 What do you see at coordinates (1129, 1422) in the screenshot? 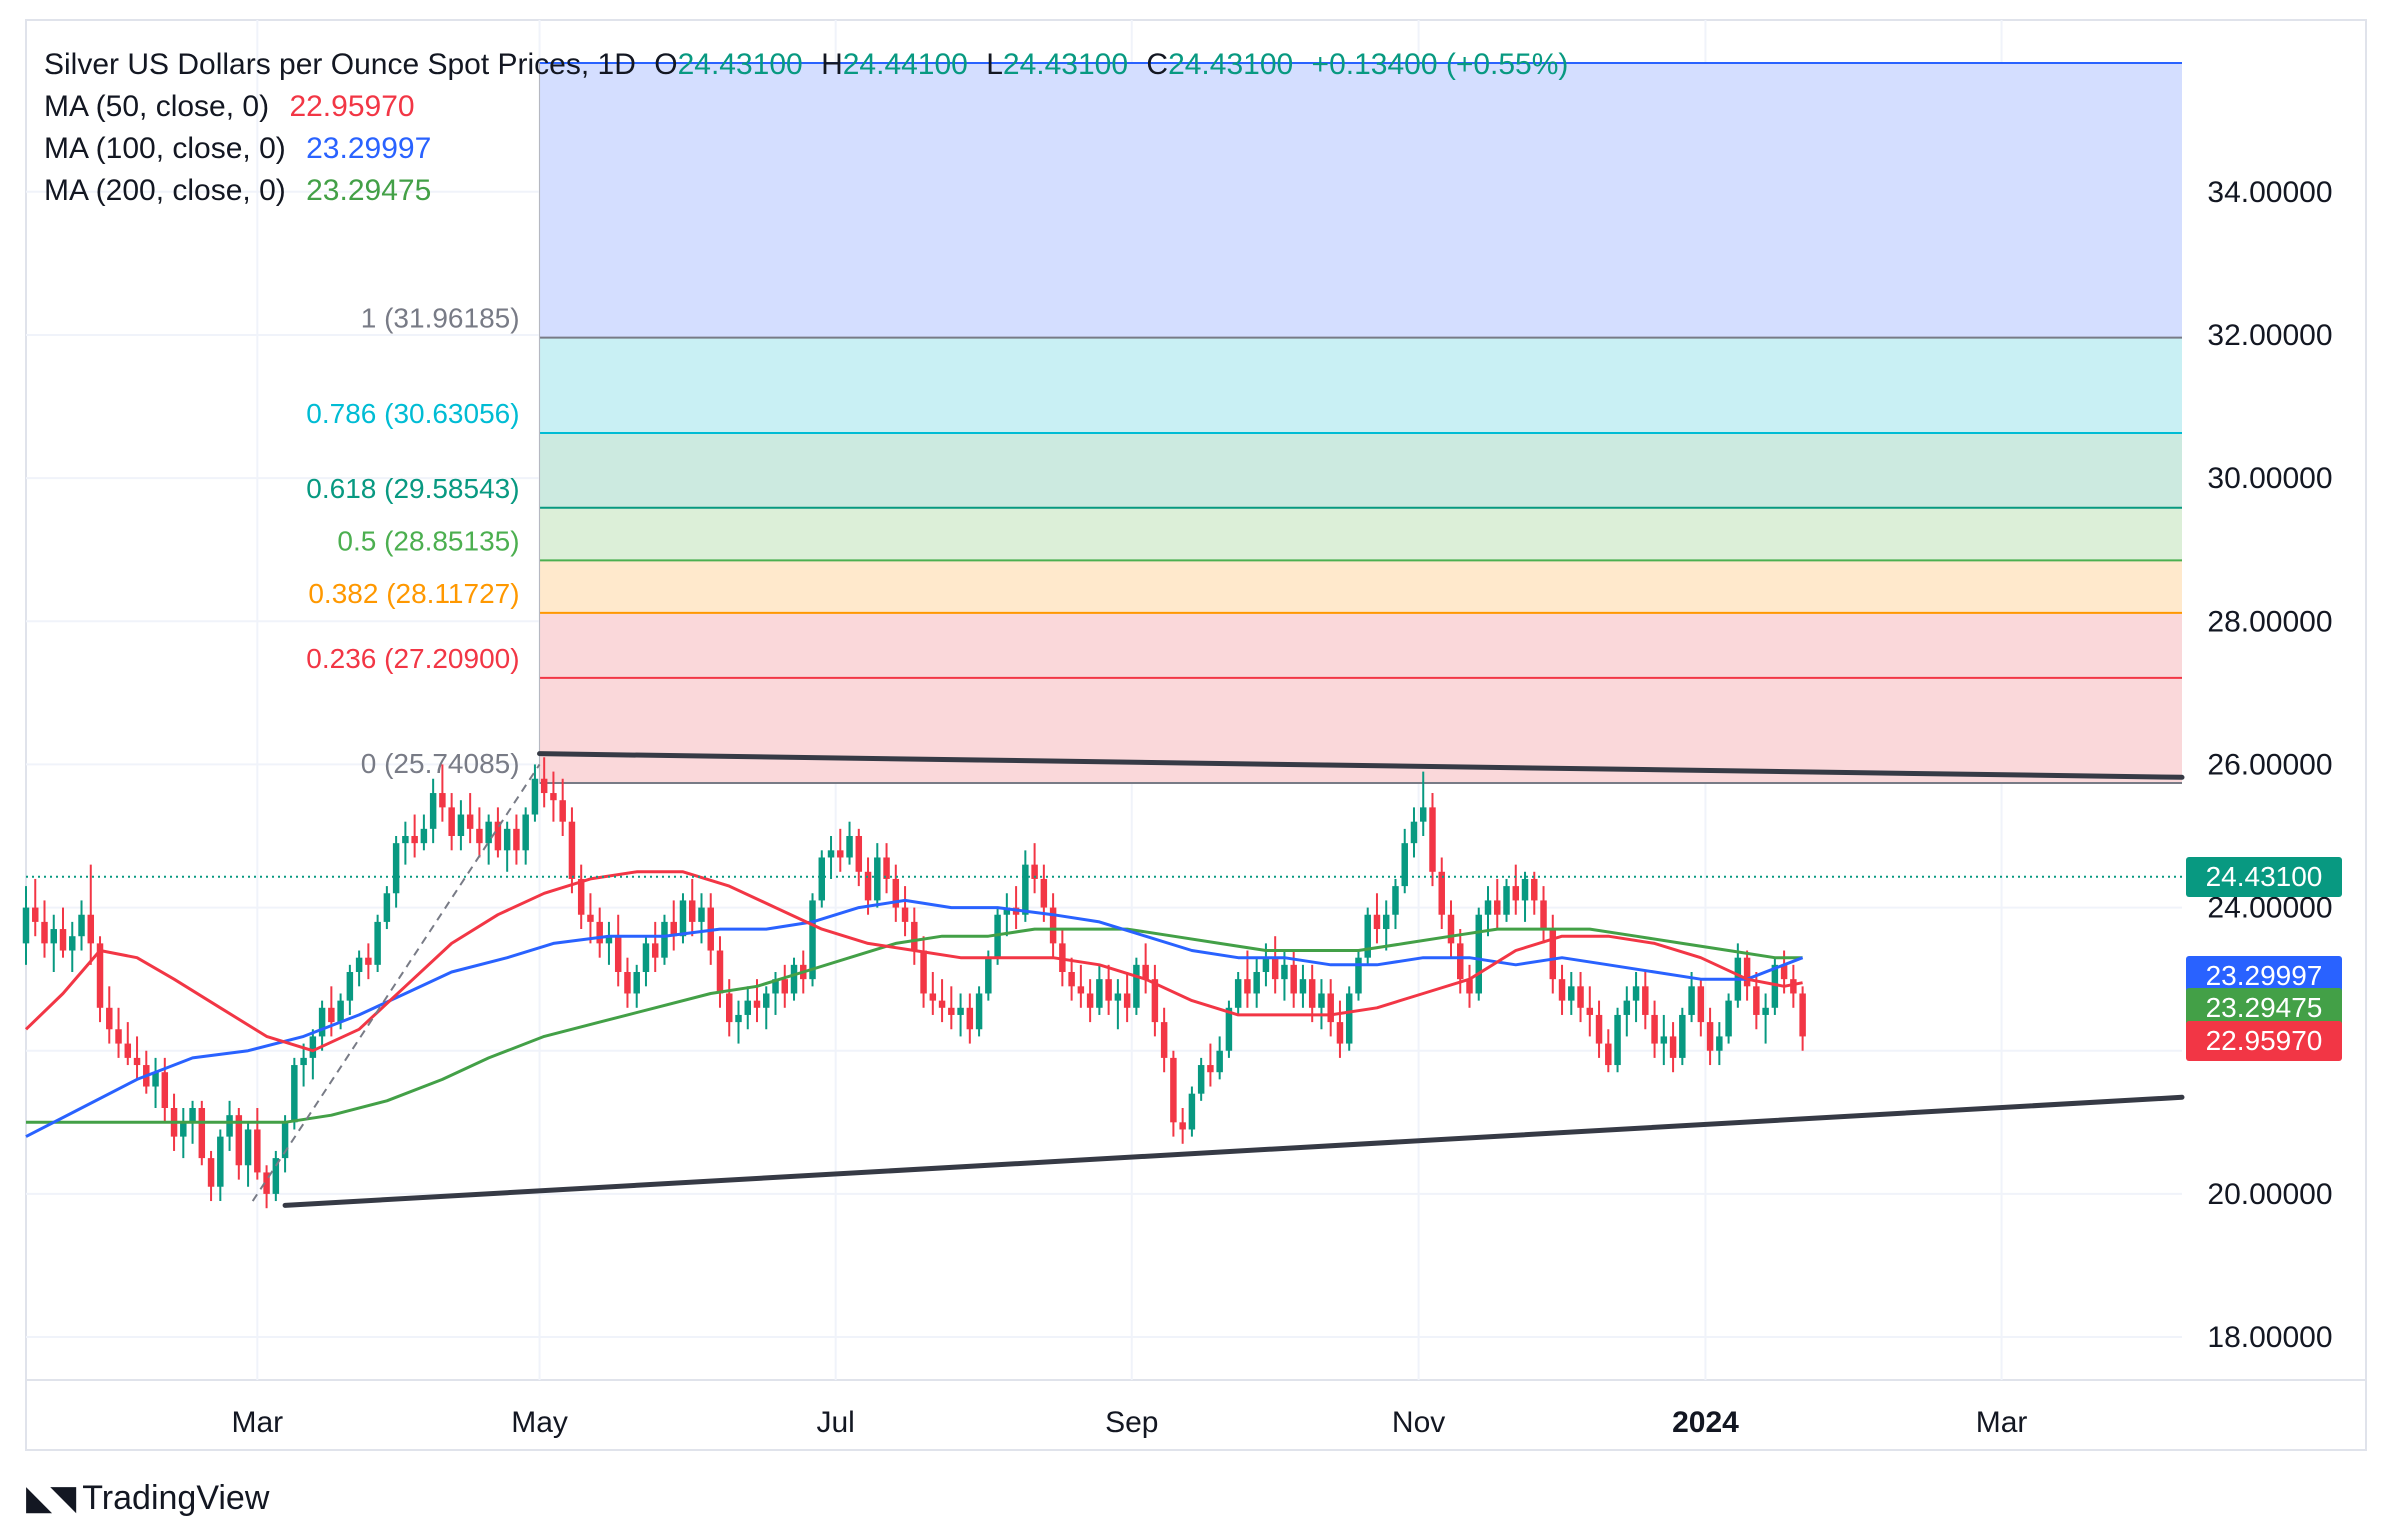
I see `time-axis: Mar May Jul Sep Nov 2024 Mar` at bounding box center [1129, 1422].